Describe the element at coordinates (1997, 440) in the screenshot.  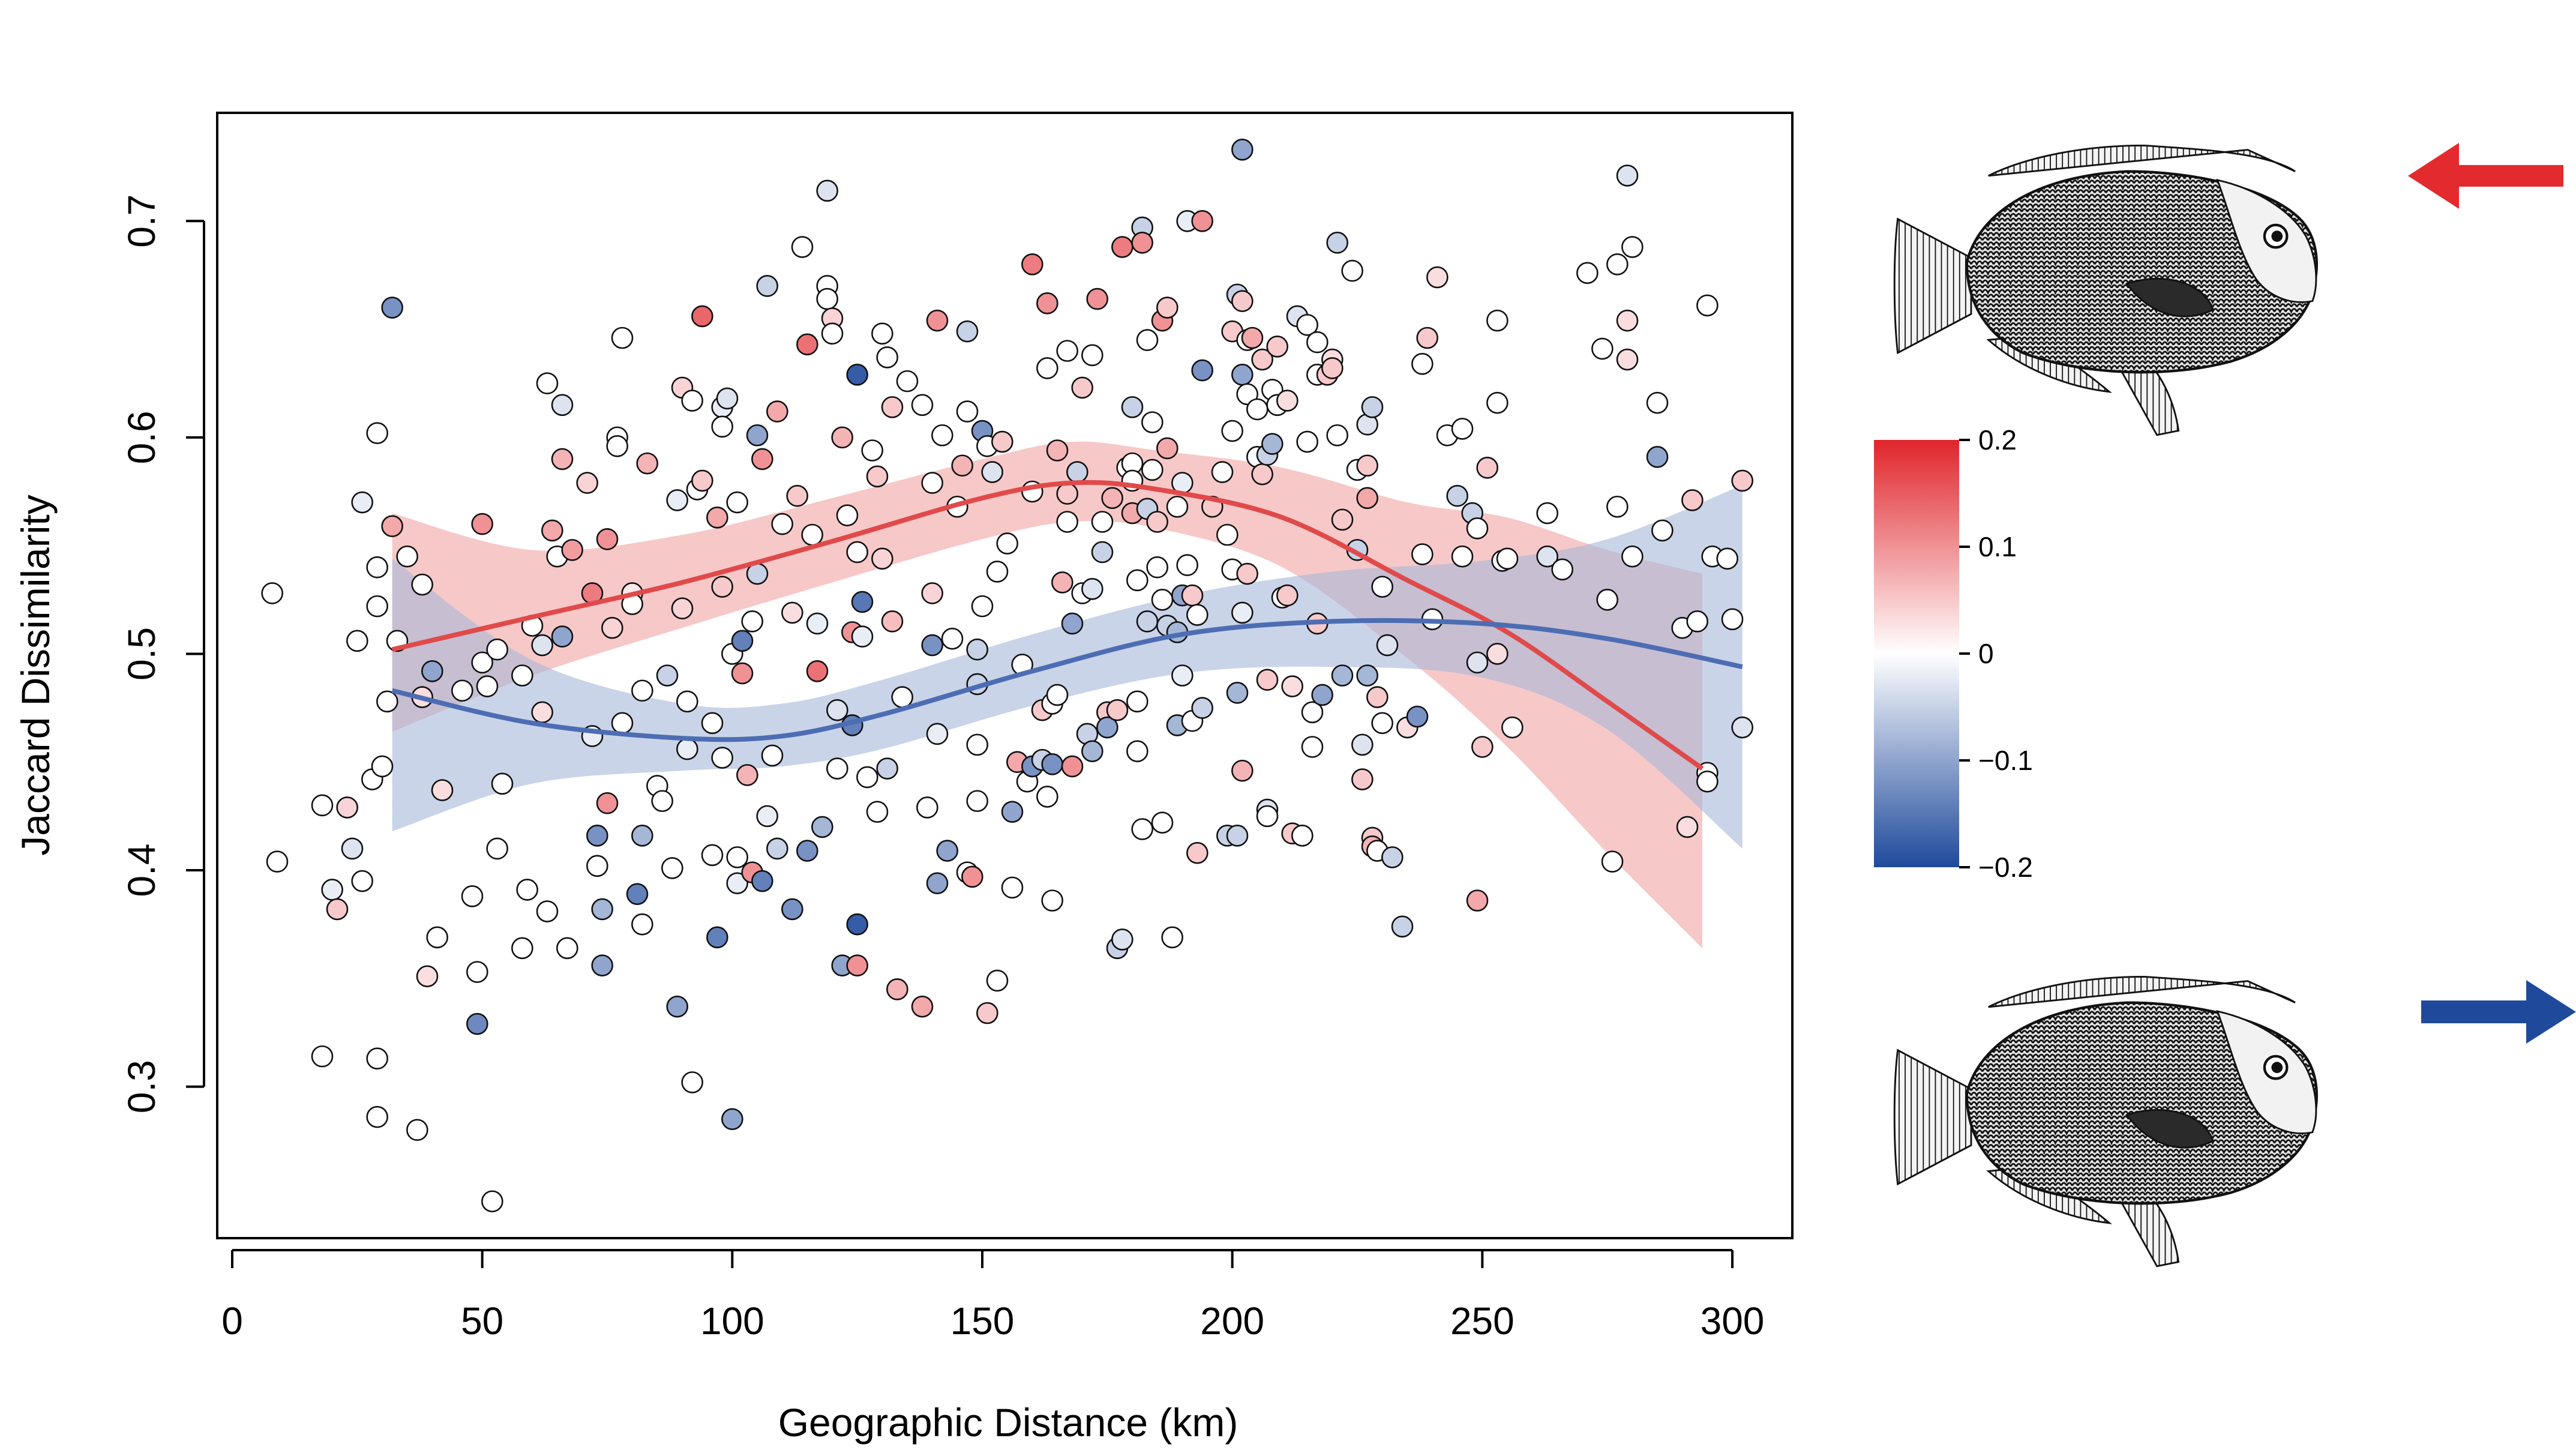
I see `colorbar-tick-label: 0.2` at that location.